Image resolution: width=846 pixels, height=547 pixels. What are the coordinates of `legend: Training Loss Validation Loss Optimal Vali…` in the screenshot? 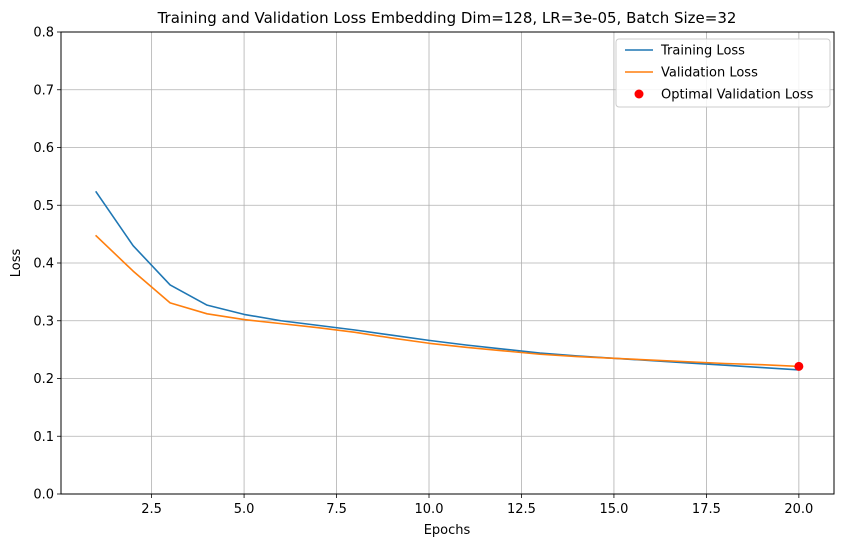 It's located at (723, 73).